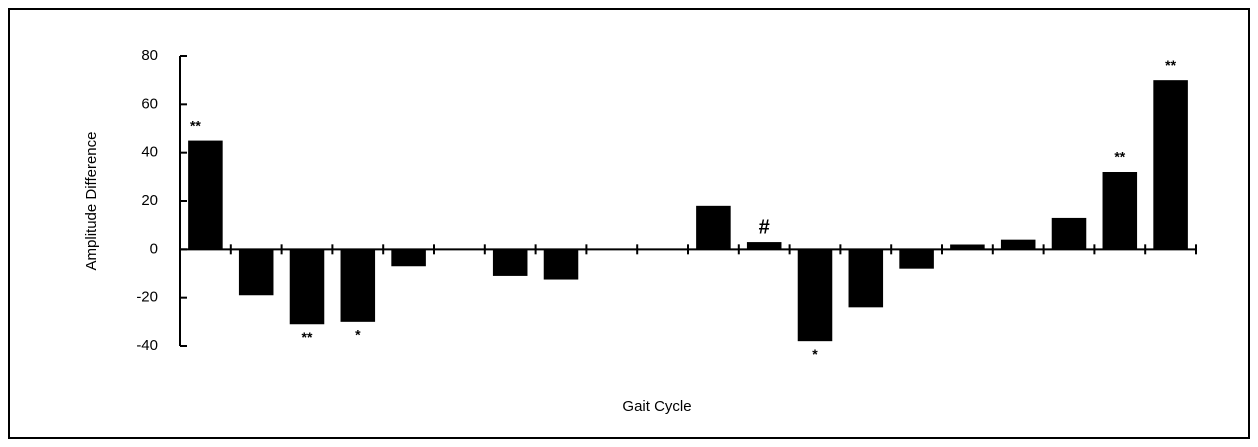 The width and height of the screenshot is (1258, 447). What do you see at coordinates (764, 227) in the screenshot?
I see `annotation: #` at bounding box center [764, 227].